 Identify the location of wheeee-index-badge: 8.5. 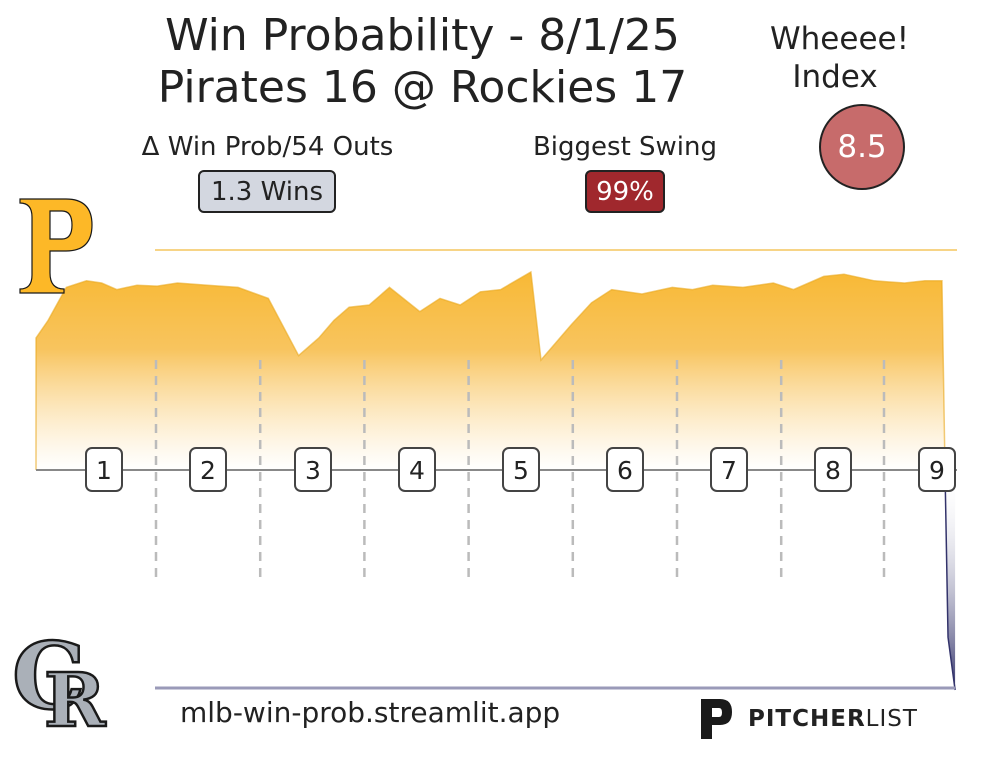
(862, 147).